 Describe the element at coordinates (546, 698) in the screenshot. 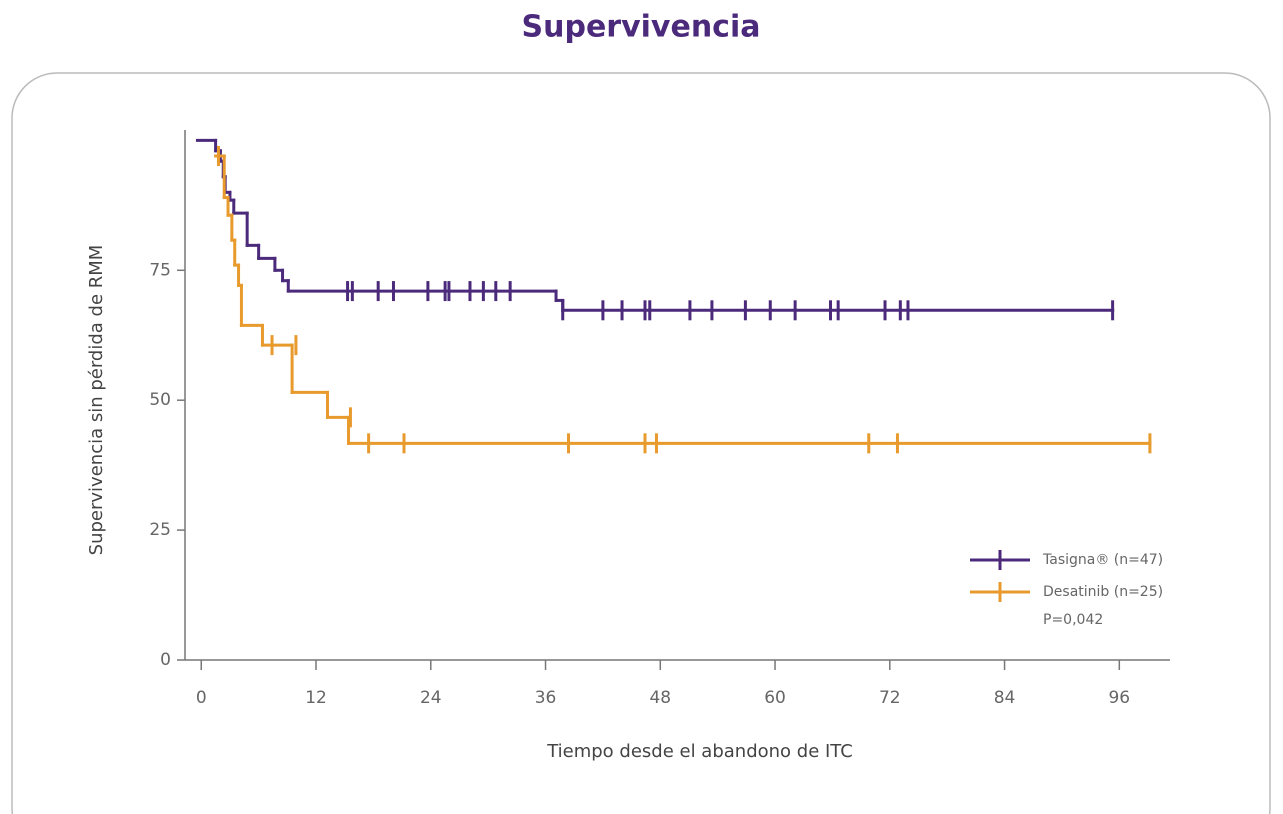

I see `x-tick-label: 36` at that location.